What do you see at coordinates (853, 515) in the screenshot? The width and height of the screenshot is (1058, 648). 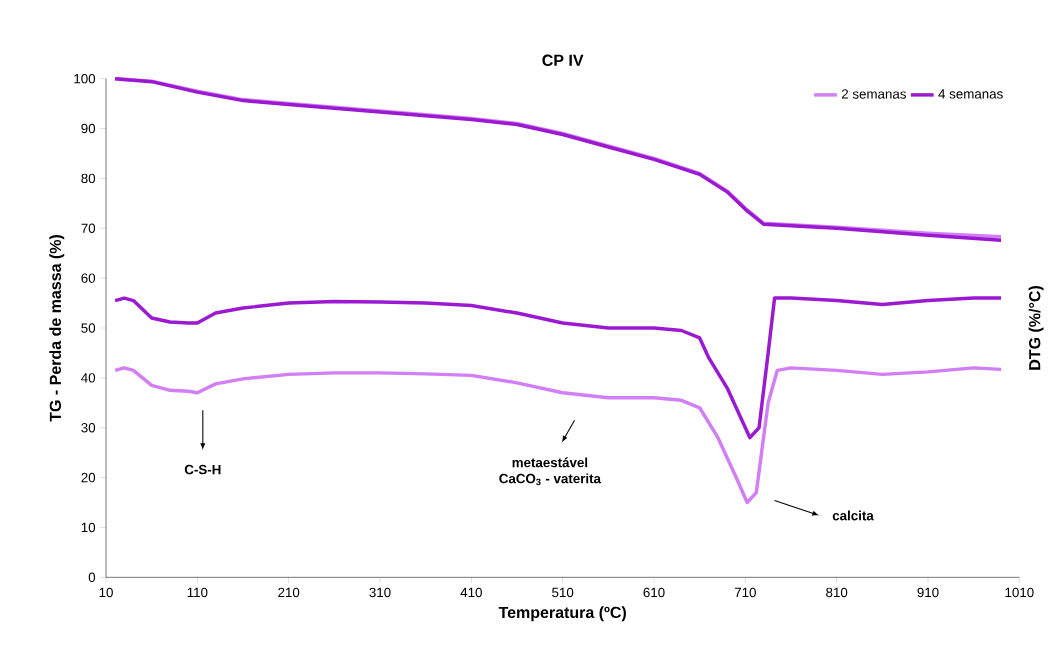 I see `annotation: calcita` at bounding box center [853, 515].